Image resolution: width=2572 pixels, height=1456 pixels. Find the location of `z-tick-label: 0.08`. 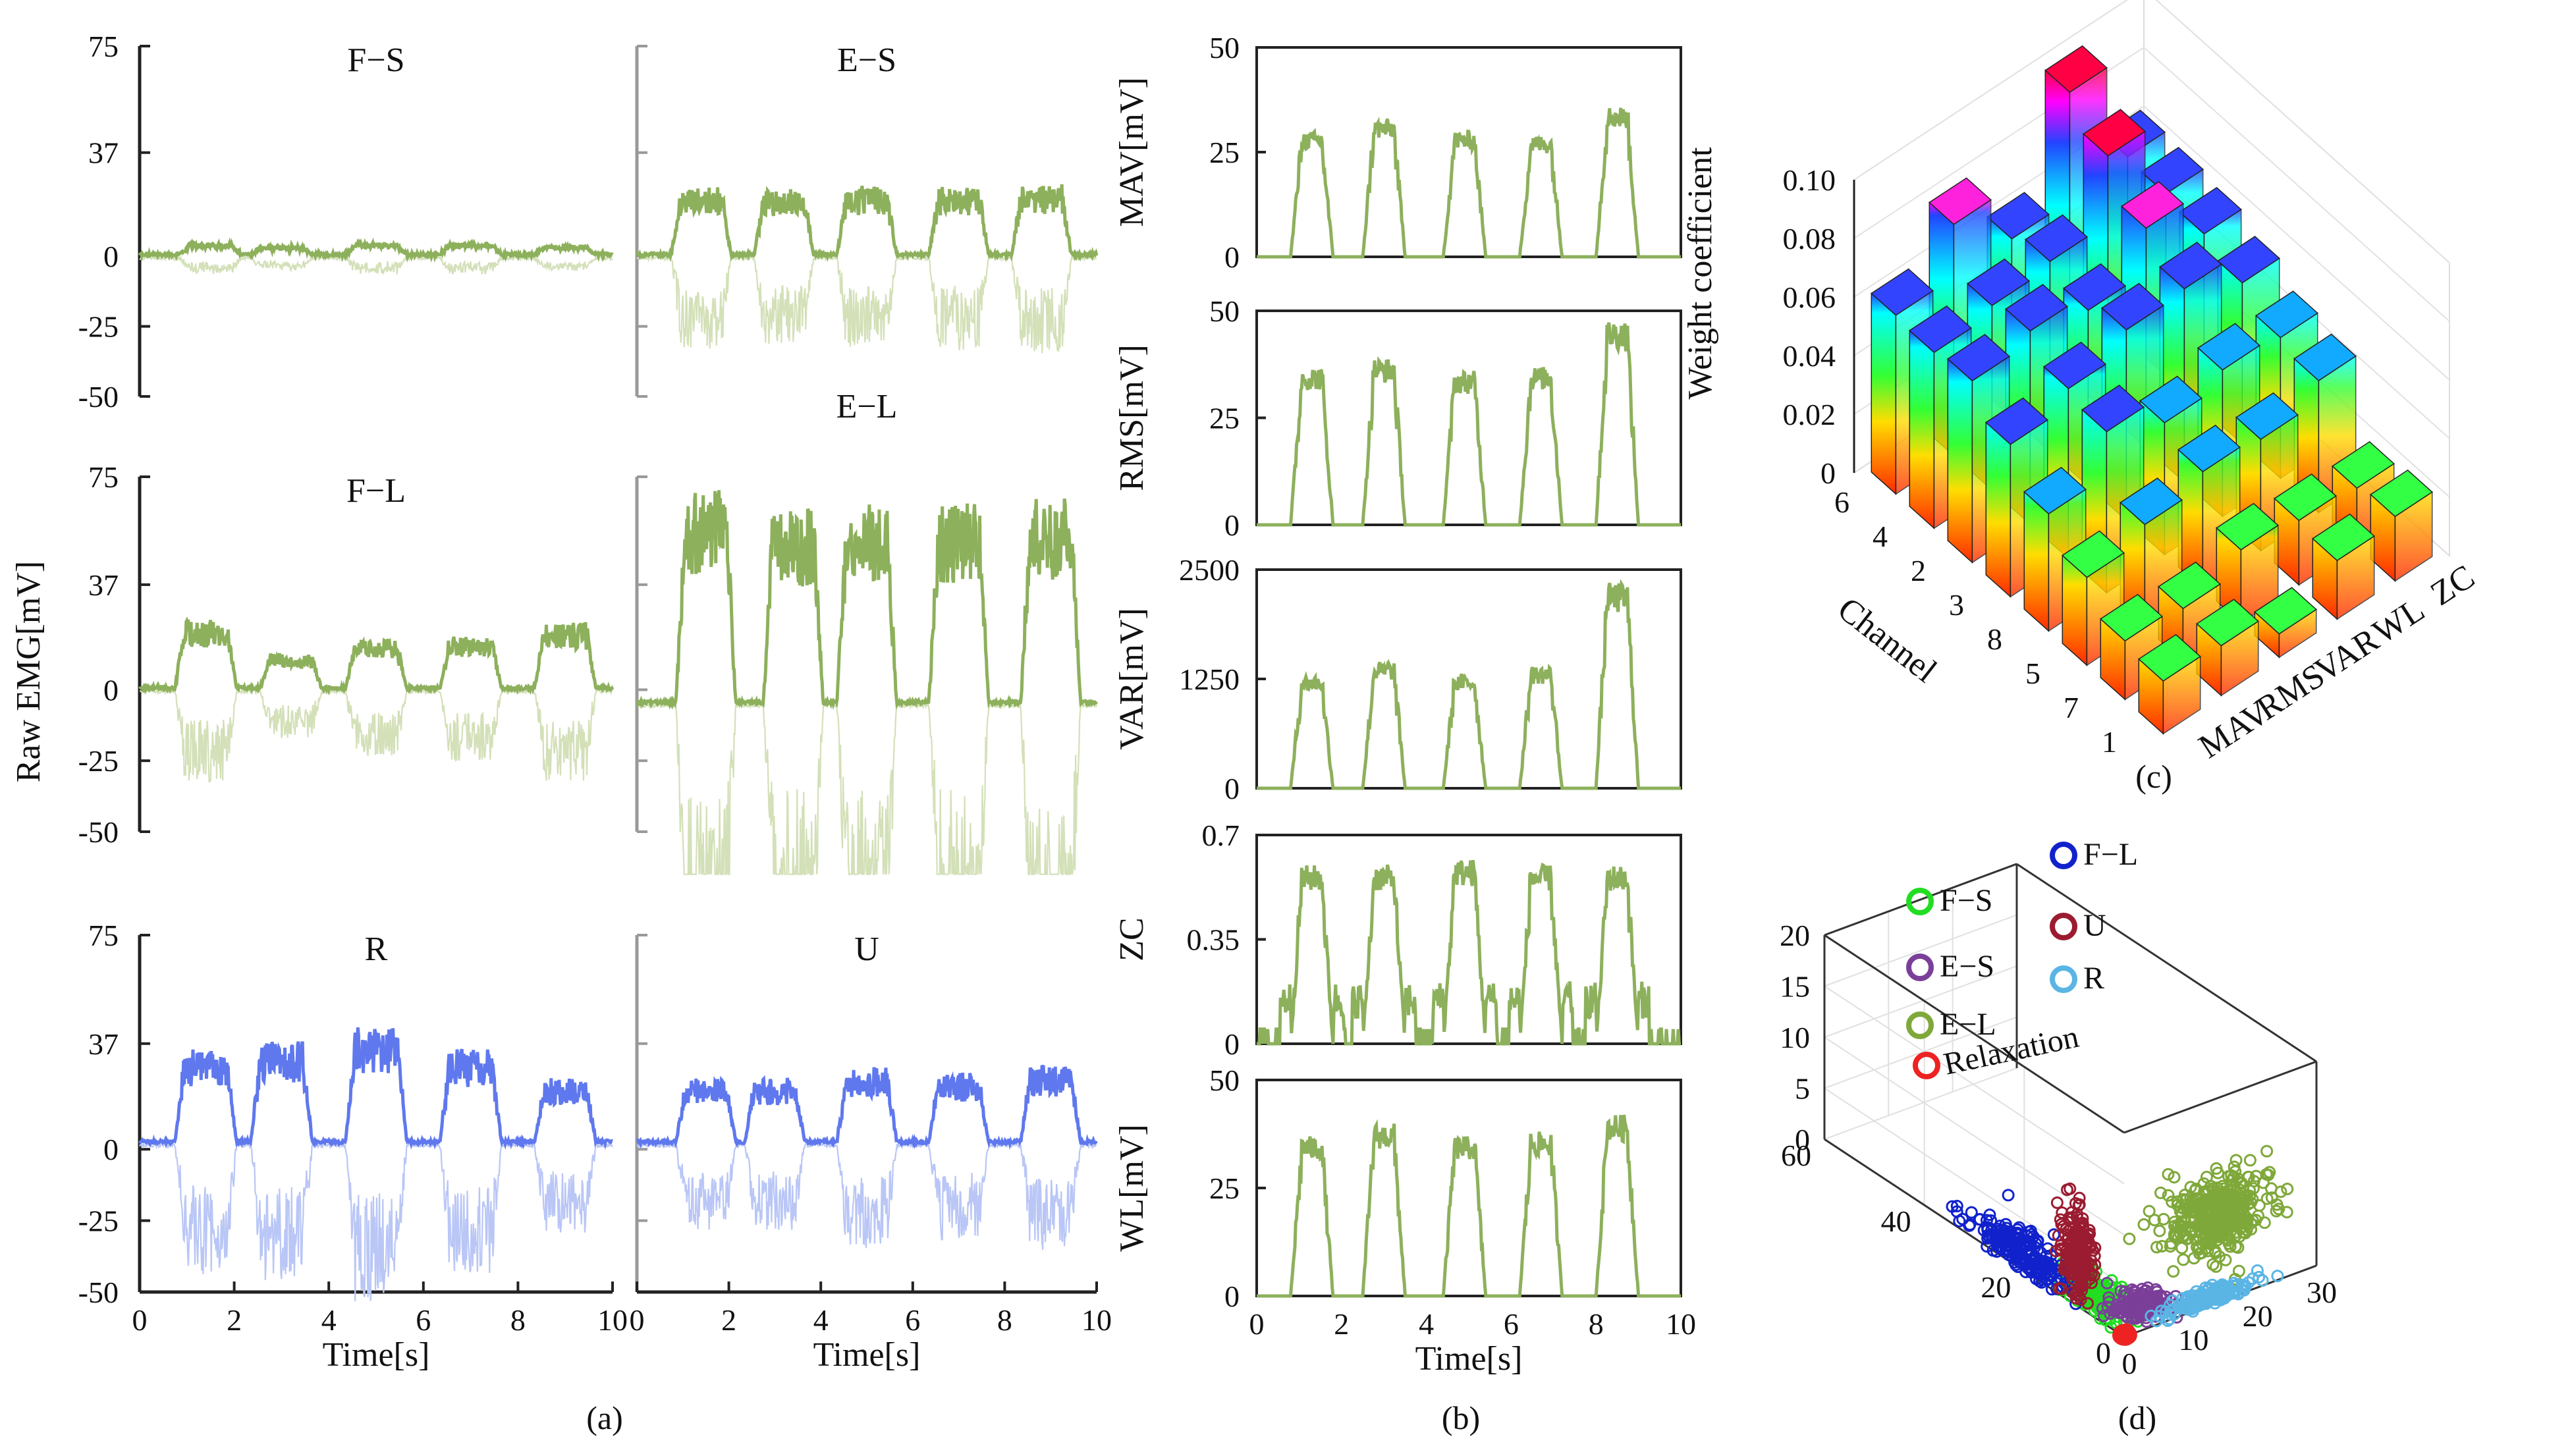

z-tick-label: 0.08 is located at coordinates (1810, 239).